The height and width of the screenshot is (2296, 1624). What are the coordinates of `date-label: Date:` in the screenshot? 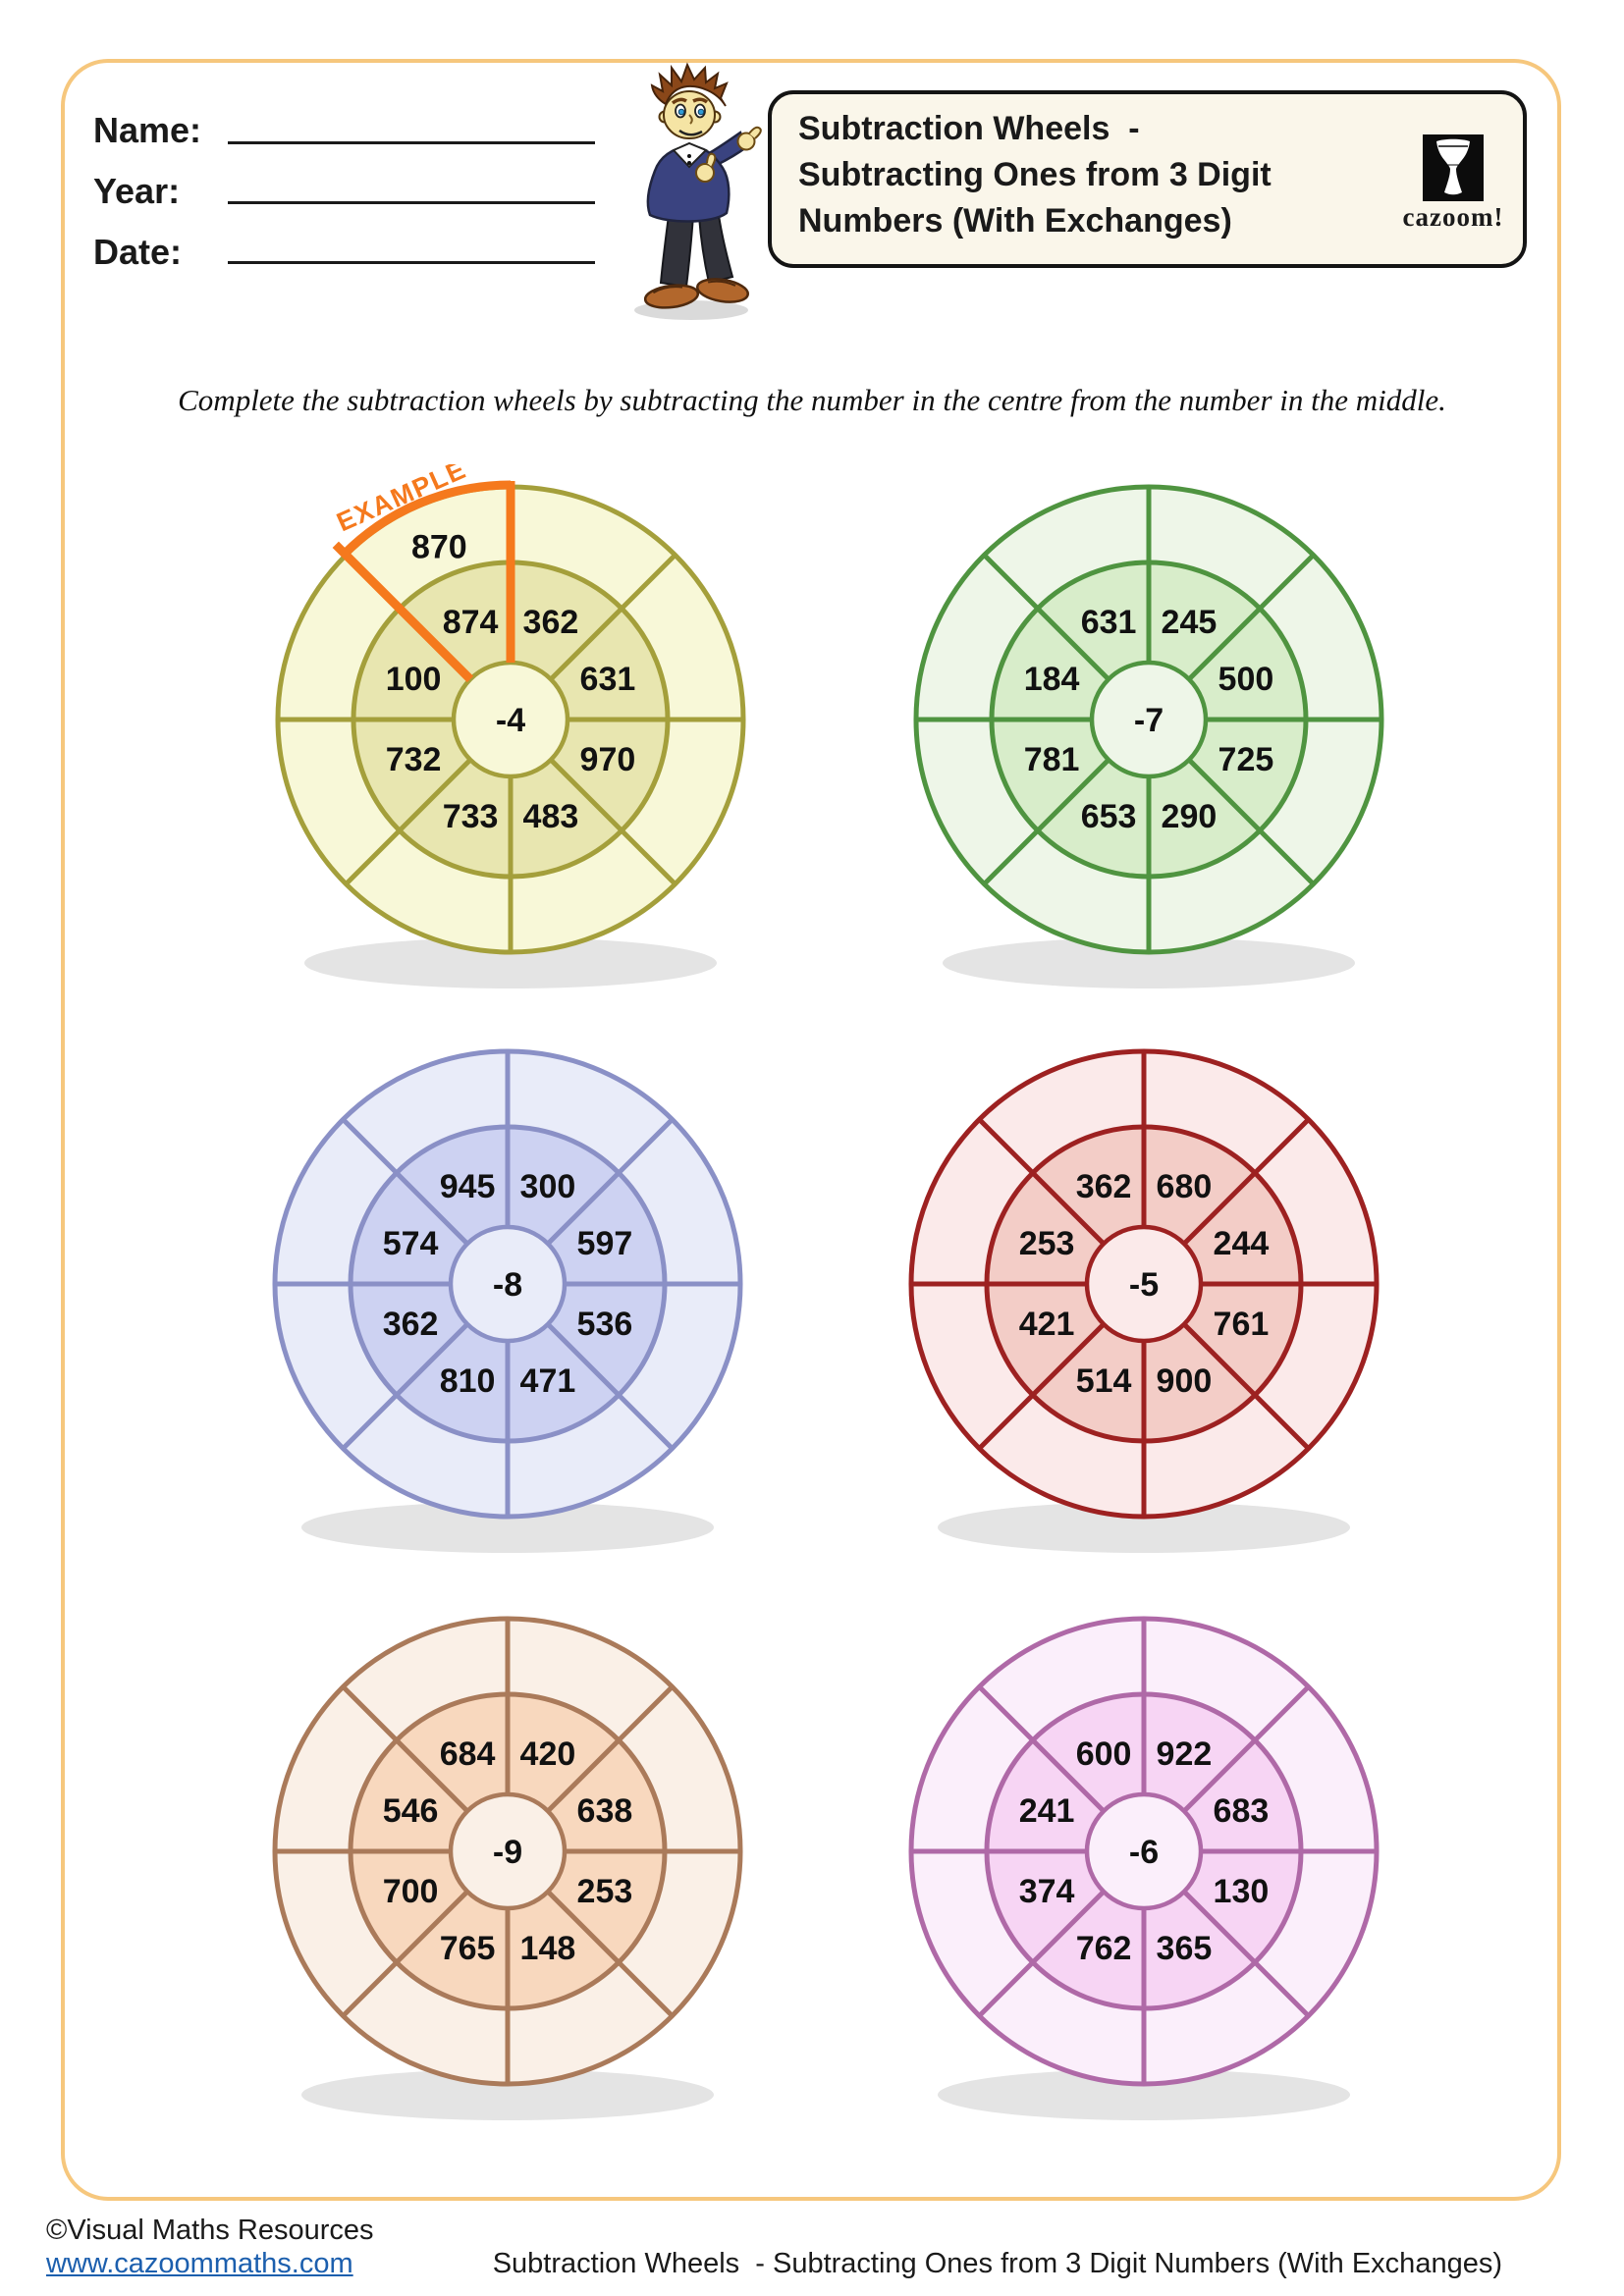 It's located at (138, 252).